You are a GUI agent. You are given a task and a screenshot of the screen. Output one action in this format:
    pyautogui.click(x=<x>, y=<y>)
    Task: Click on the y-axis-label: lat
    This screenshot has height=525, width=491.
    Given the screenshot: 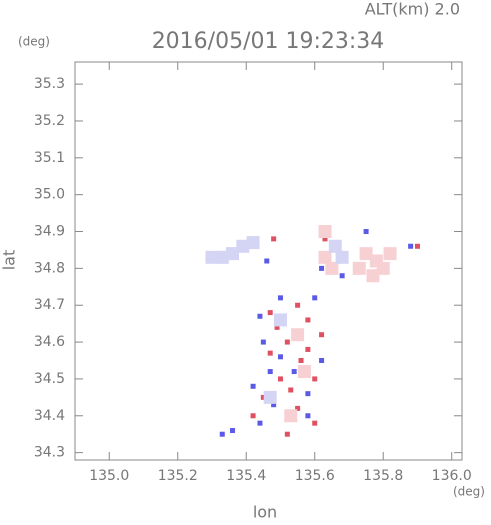 What is the action you would take?
    pyautogui.click(x=9, y=260)
    